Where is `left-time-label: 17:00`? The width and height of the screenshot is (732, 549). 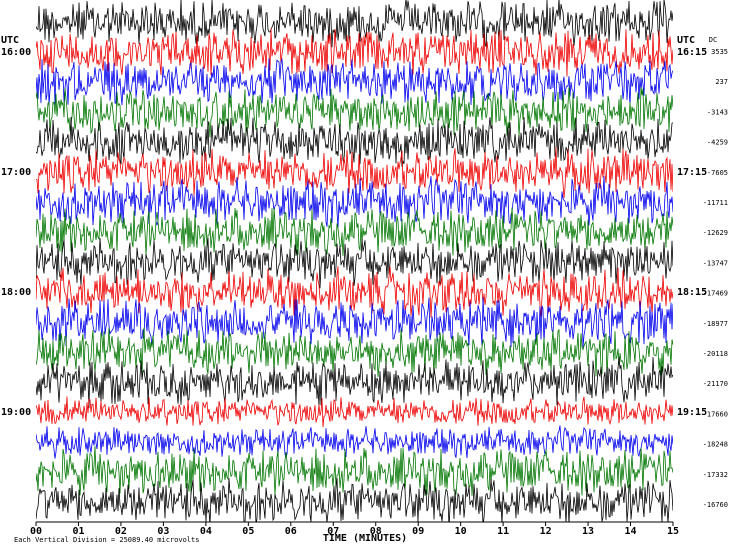
left-time-label: 17:00 is located at coordinates (16, 172).